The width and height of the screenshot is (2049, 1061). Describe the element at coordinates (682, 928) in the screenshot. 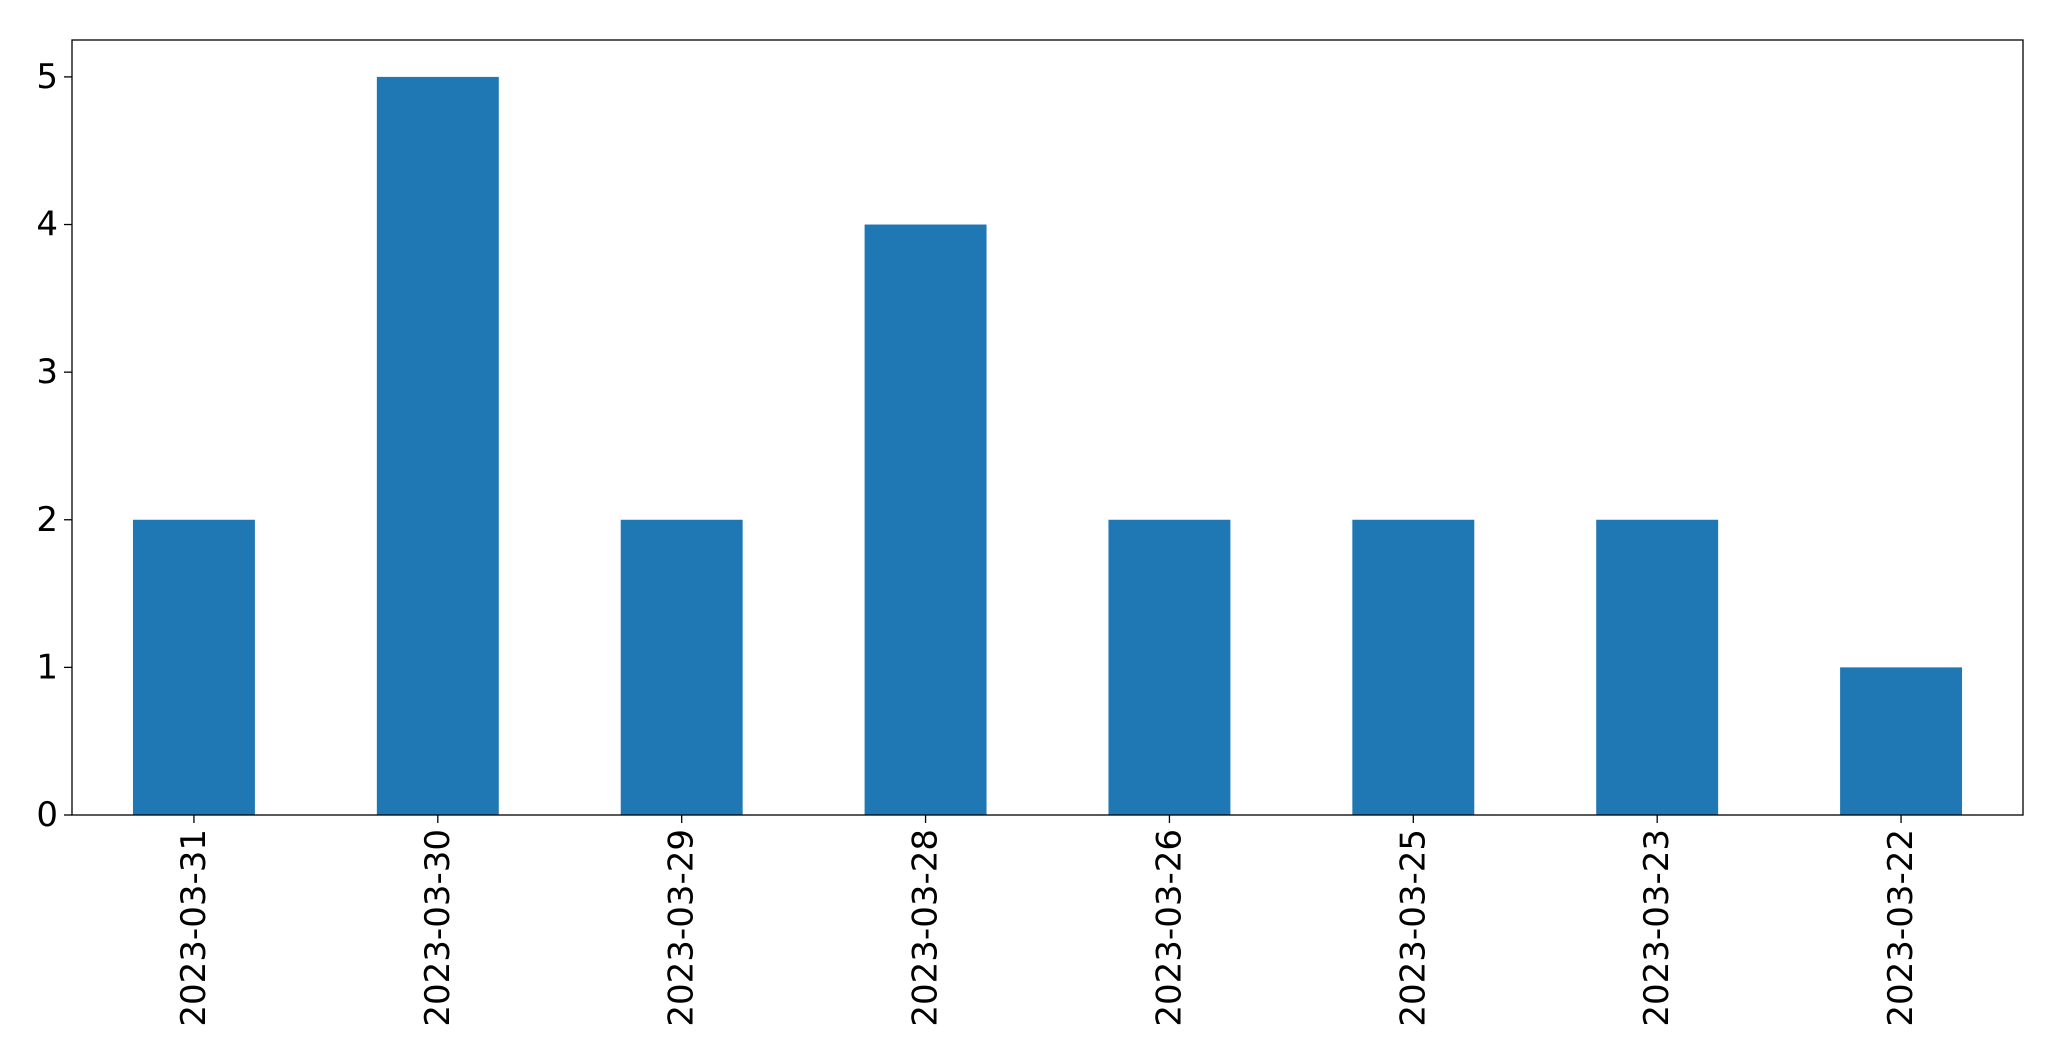

I see `x-tick-label: 2023-03-29` at that location.